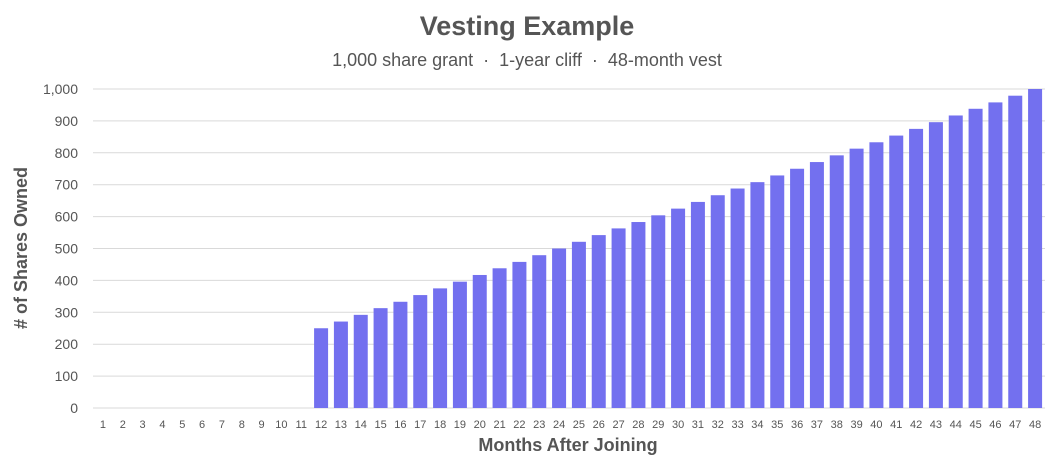 This screenshot has width=1054, height=469. I want to click on y-tick-label: 300, so click(67, 312).